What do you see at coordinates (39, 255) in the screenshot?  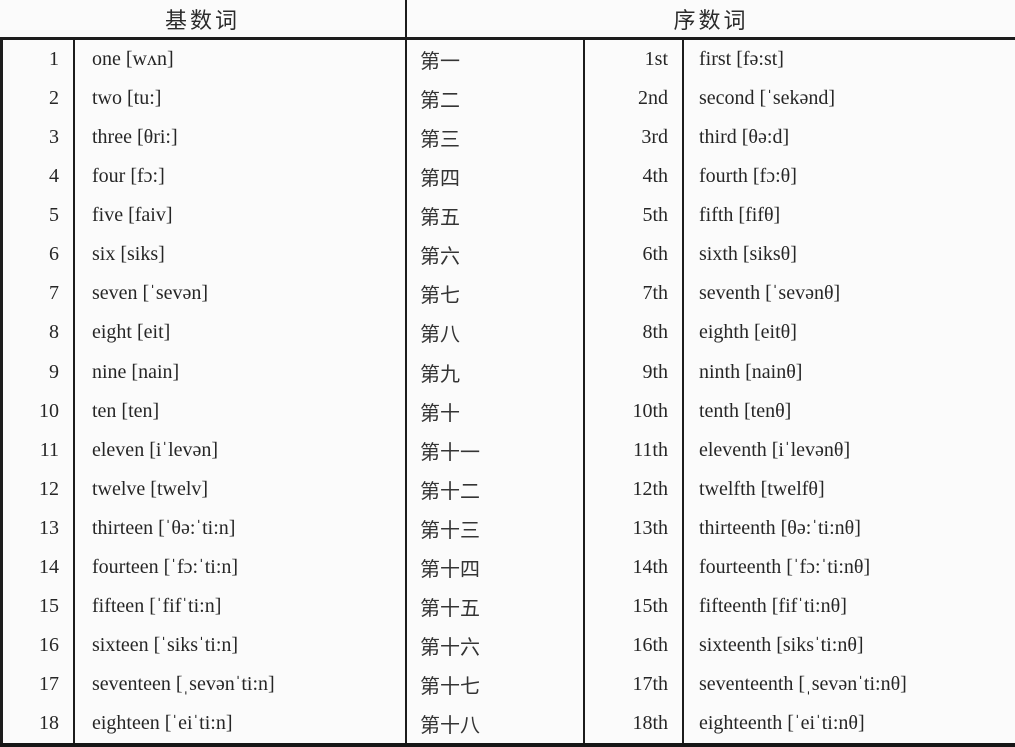 I see `number-cell: 6` at bounding box center [39, 255].